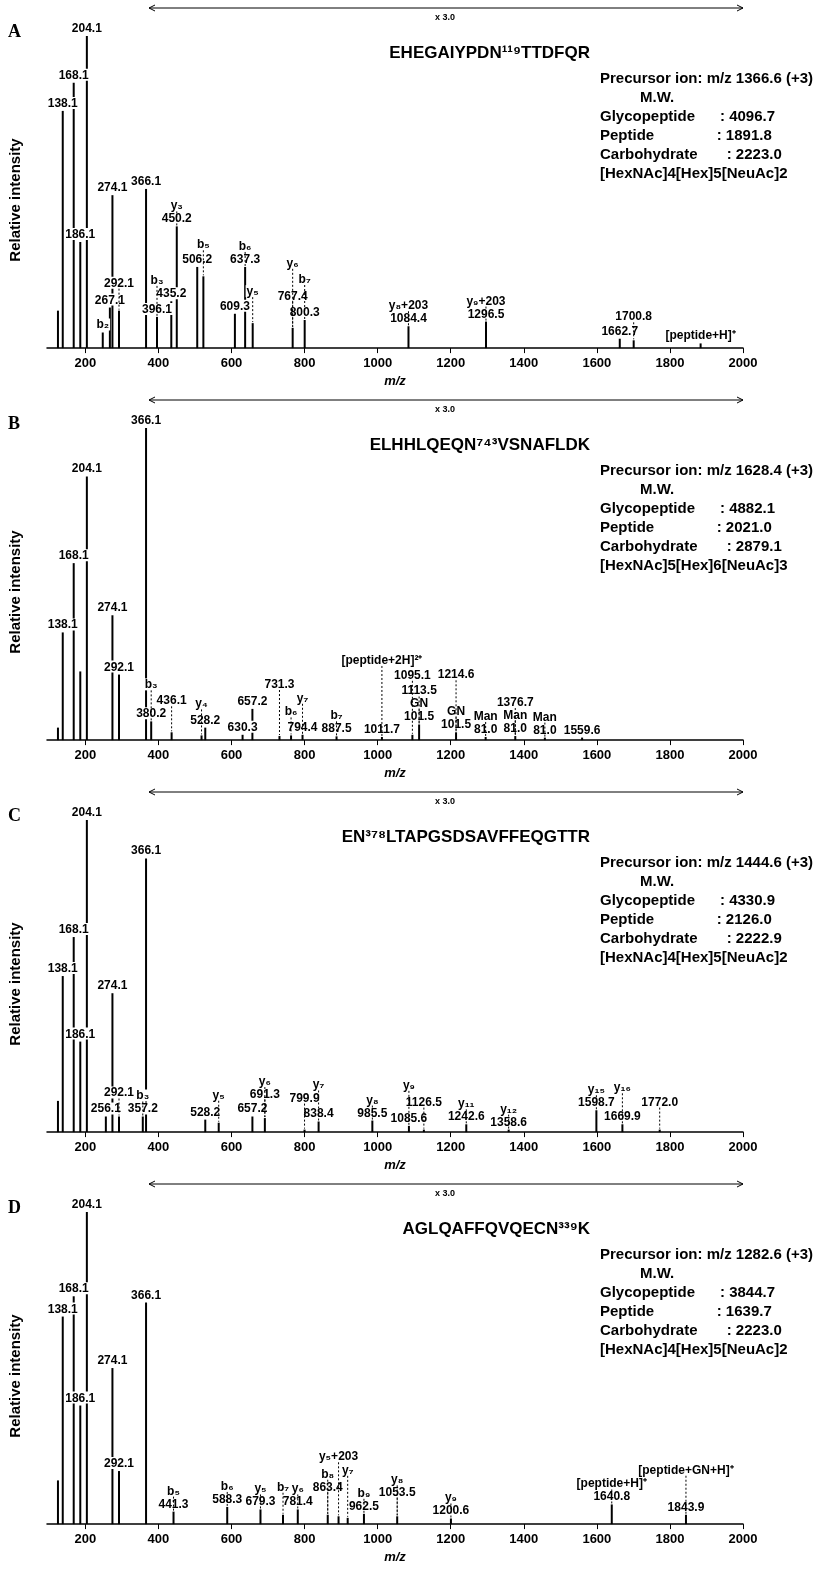  I want to click on text: x 3.0, so click(445, 408).